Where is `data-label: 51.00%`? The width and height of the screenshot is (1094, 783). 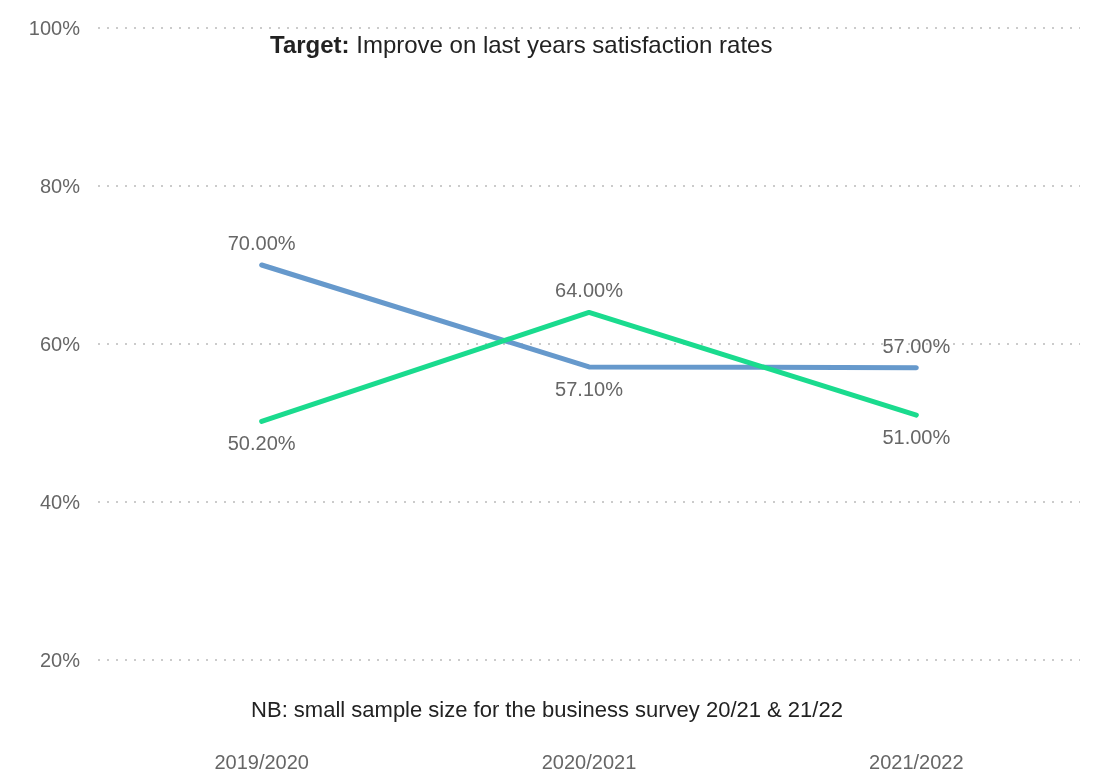
data-label: 51.00% is located at coordinates (916, 437).